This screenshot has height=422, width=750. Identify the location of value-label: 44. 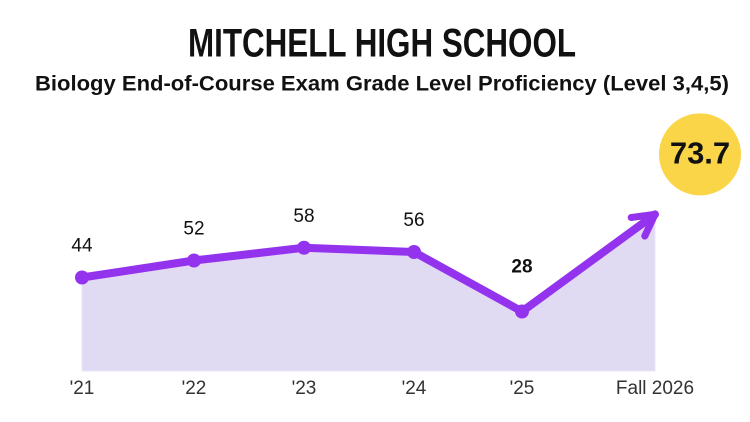
(82, 246).